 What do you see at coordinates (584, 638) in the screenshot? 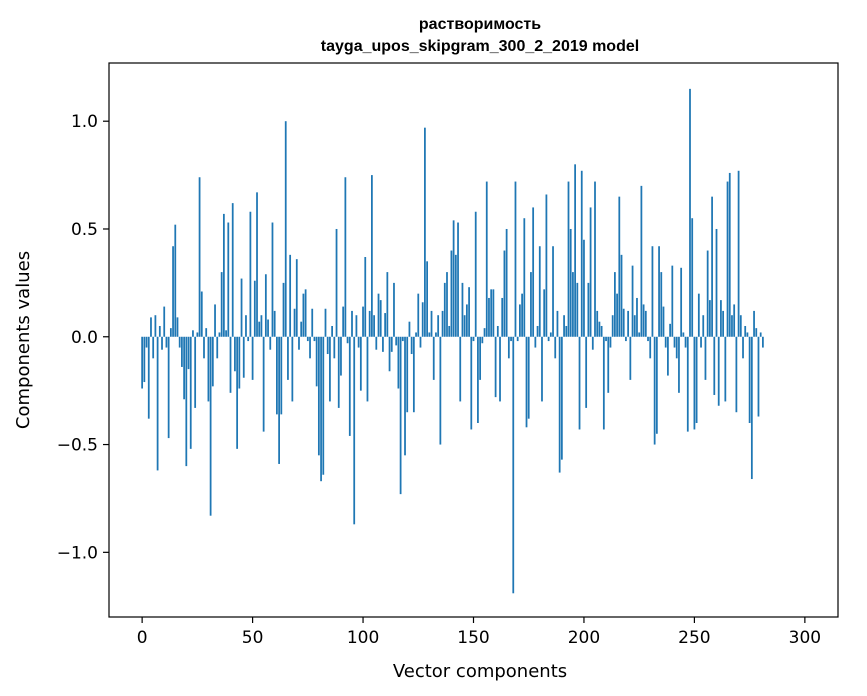
I see `x-tick-label: 200` at bounding box center [584, 638].